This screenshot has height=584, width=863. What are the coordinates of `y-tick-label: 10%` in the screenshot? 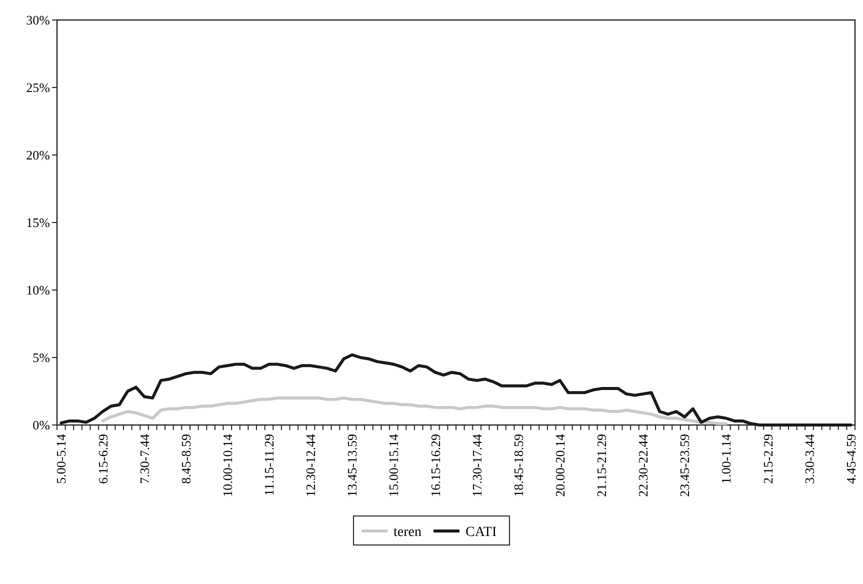 It's located at (38, 290).